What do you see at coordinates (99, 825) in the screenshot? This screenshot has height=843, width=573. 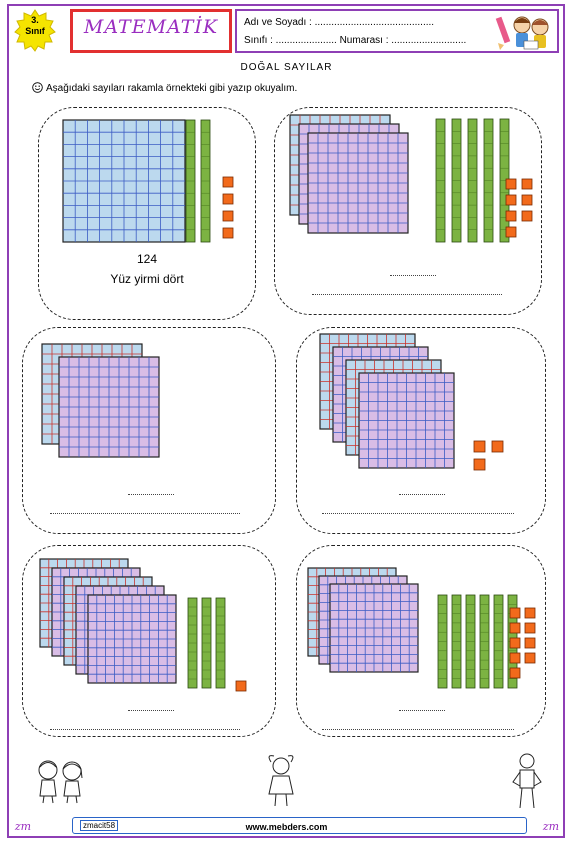 I see `footer-code: zmacit58` at bounding box center [99, 825].